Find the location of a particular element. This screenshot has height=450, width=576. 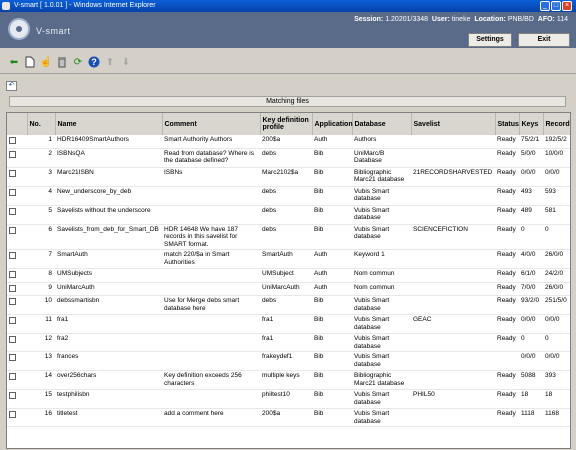

cell-key: UniMarcAuth is located at coordinates (286, 289).